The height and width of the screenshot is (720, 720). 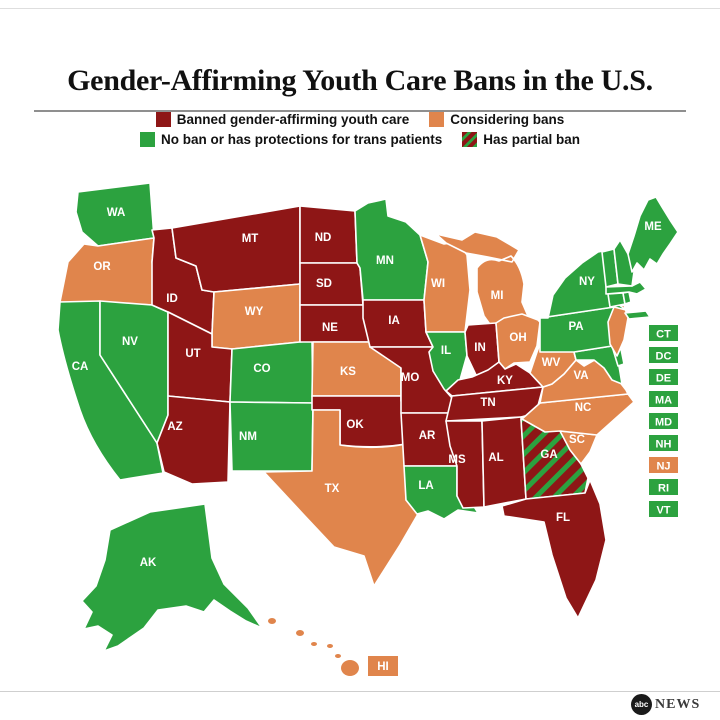 I want to click on state-label-KS: KS, so click(x=348, y=372).